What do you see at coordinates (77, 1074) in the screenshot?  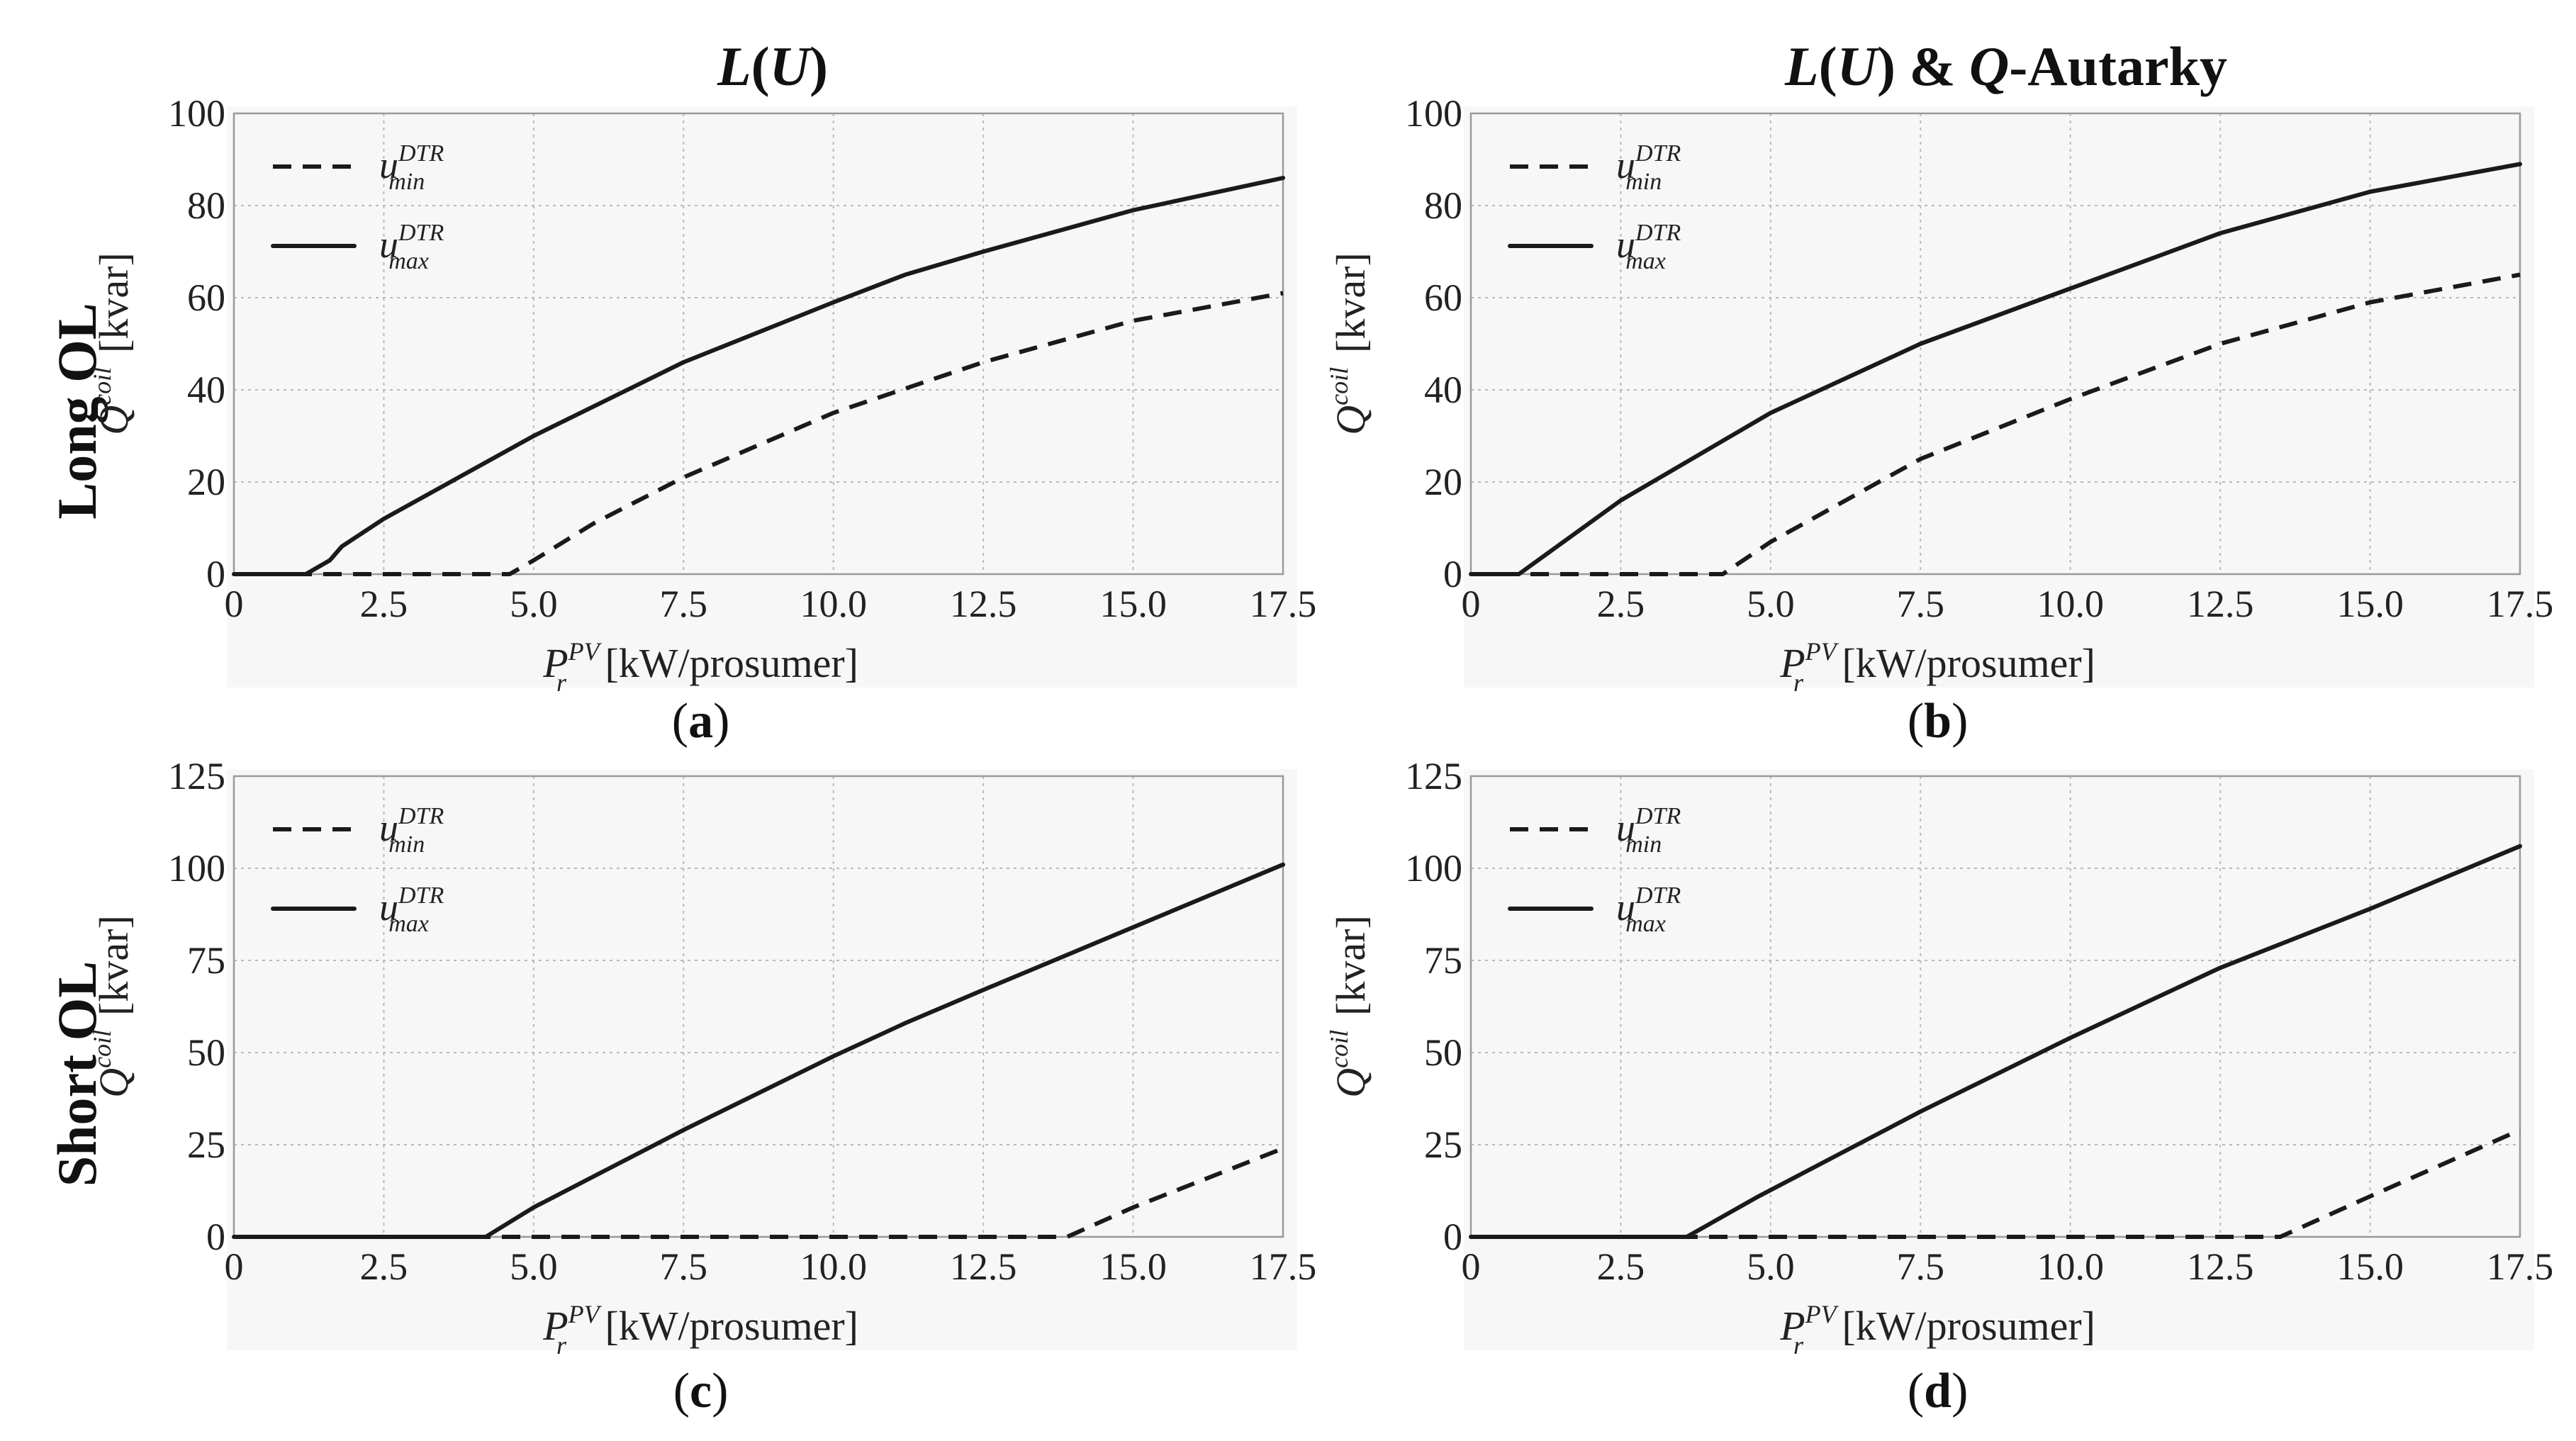 I see `row-title-short-ol: Short OL` at bounding box center [77, 1074].